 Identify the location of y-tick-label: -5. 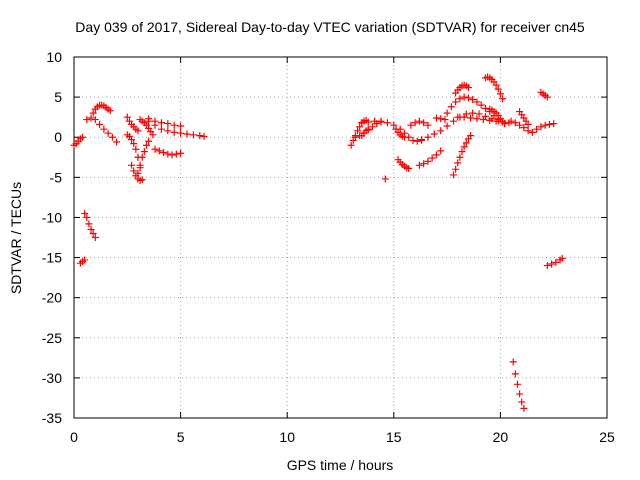
(56, 177).